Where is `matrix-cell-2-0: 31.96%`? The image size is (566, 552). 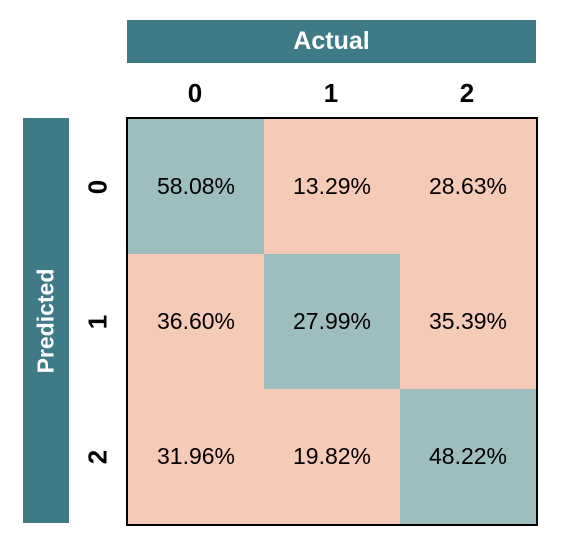 matrix-cell-2-0: 31.96% is located at coordinates (196, 456).